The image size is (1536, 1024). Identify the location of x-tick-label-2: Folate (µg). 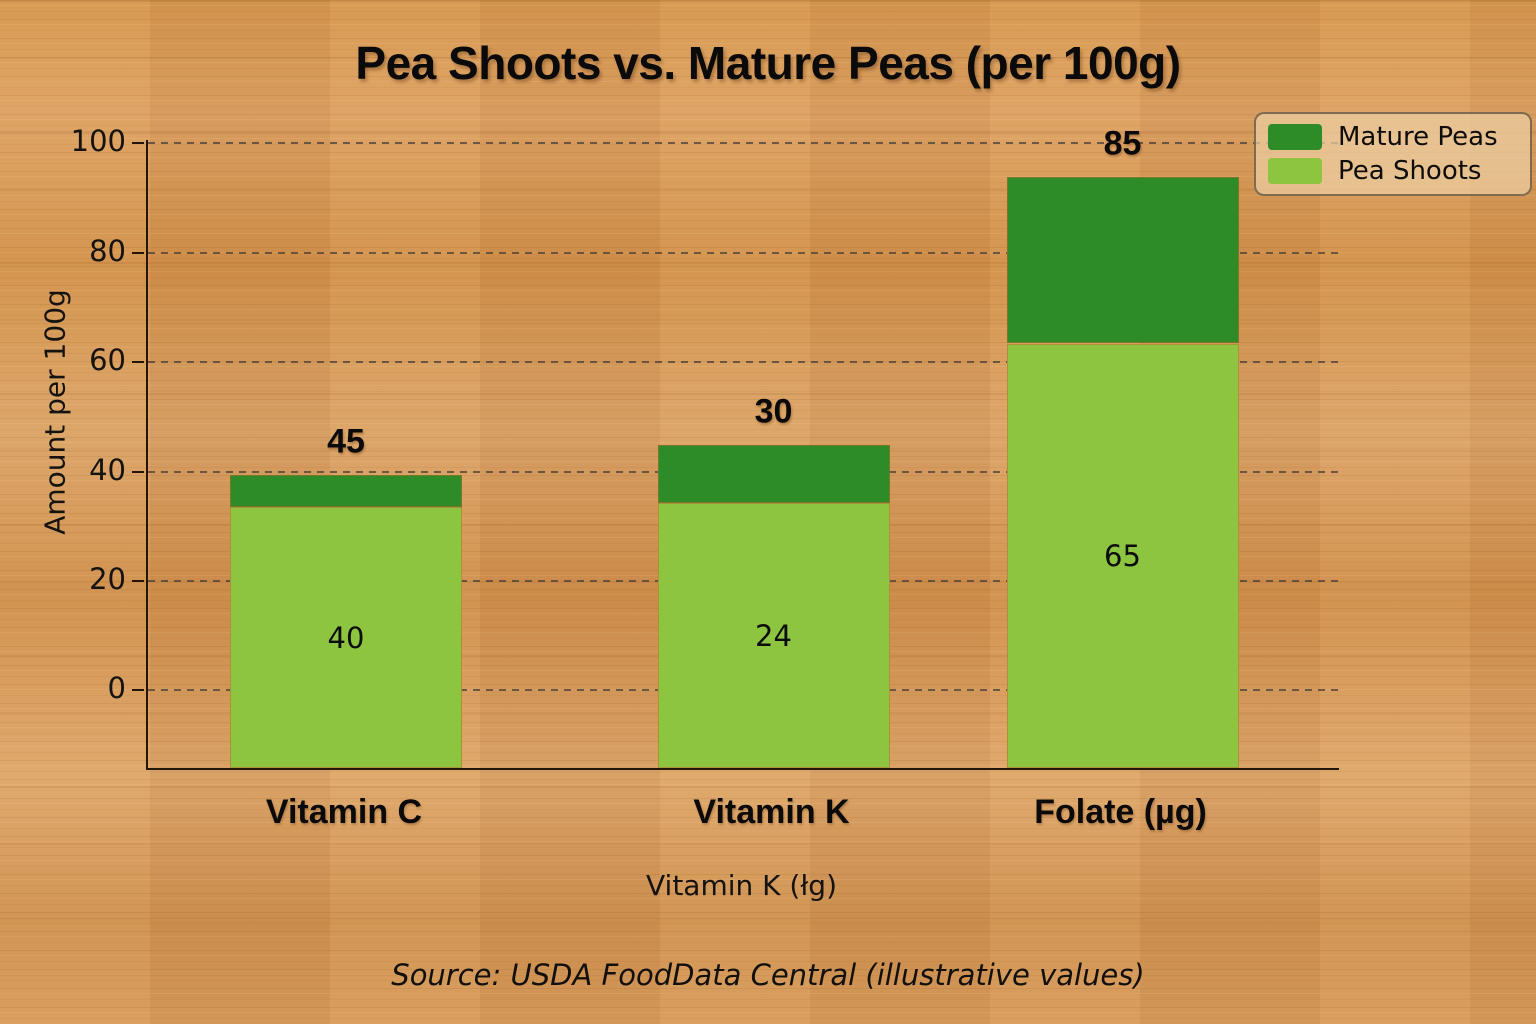
(1120, 812).